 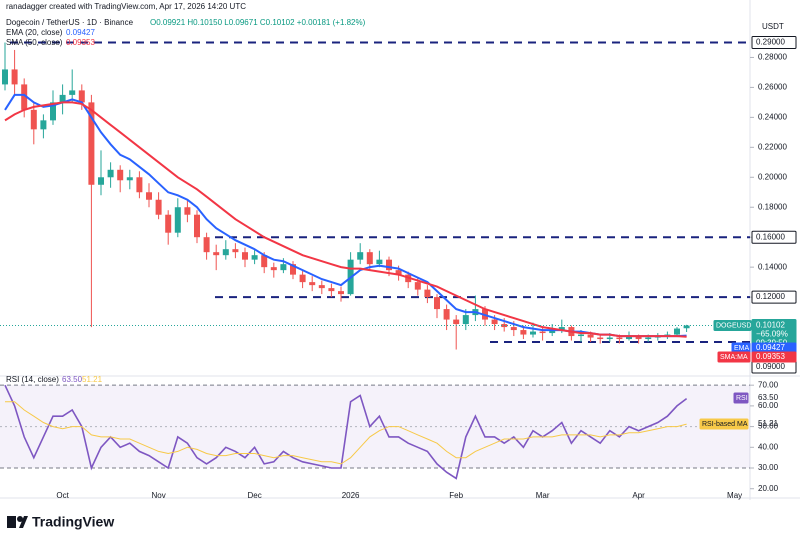 I want to click on y-tick-label: 0.14000, so click(x=772, y=266).